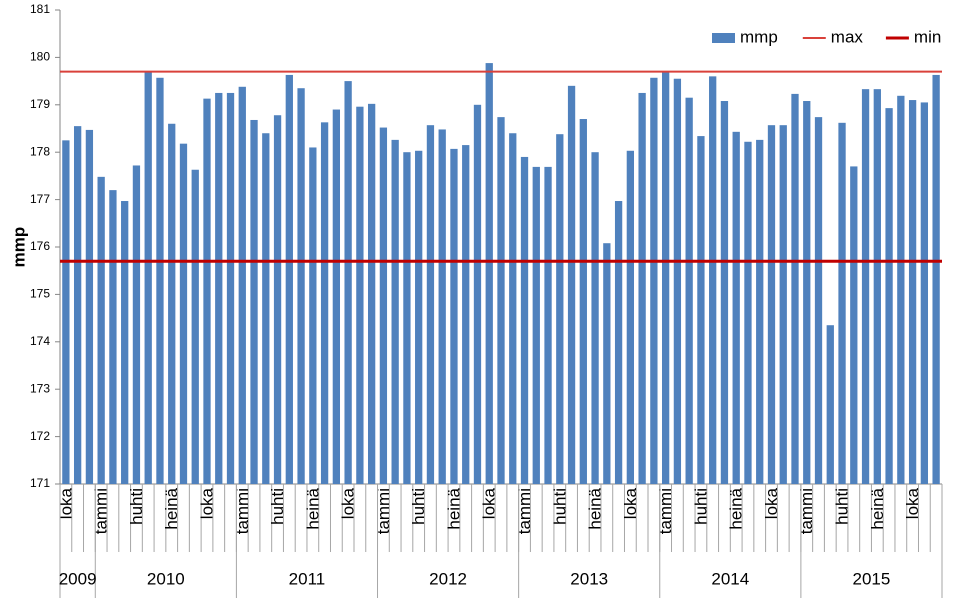 The image size is (954, 598). What do you see at coordinates (40, 388) in the screenshot?
I see `y-tick-label: 173` at bounding box center [40, 388].